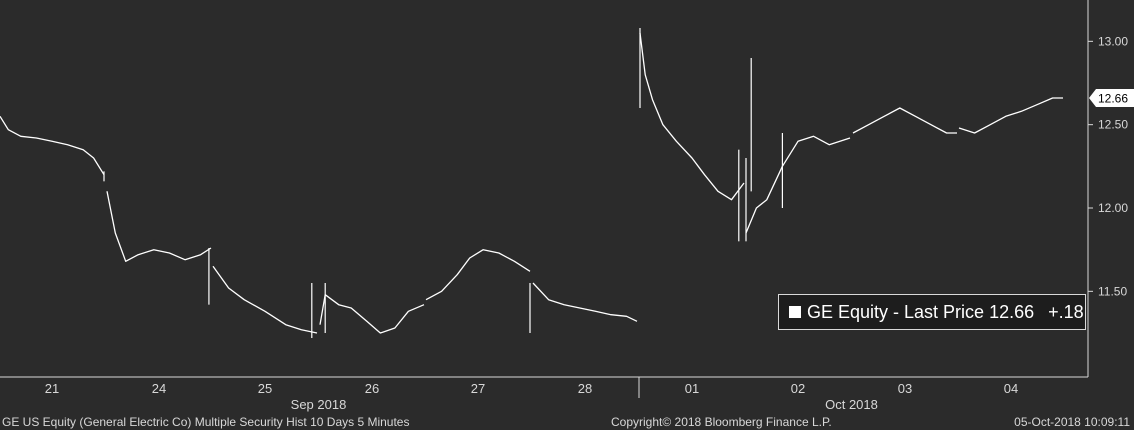 The width and height of the screenshot is (1134, 430). Describe the element at coordinates (531, 396) in the screenshot. I see `x-axis-labels: 21 24 25 26 27 28 01 02 03 04 Sep 2018 Oct 2018` at that location.